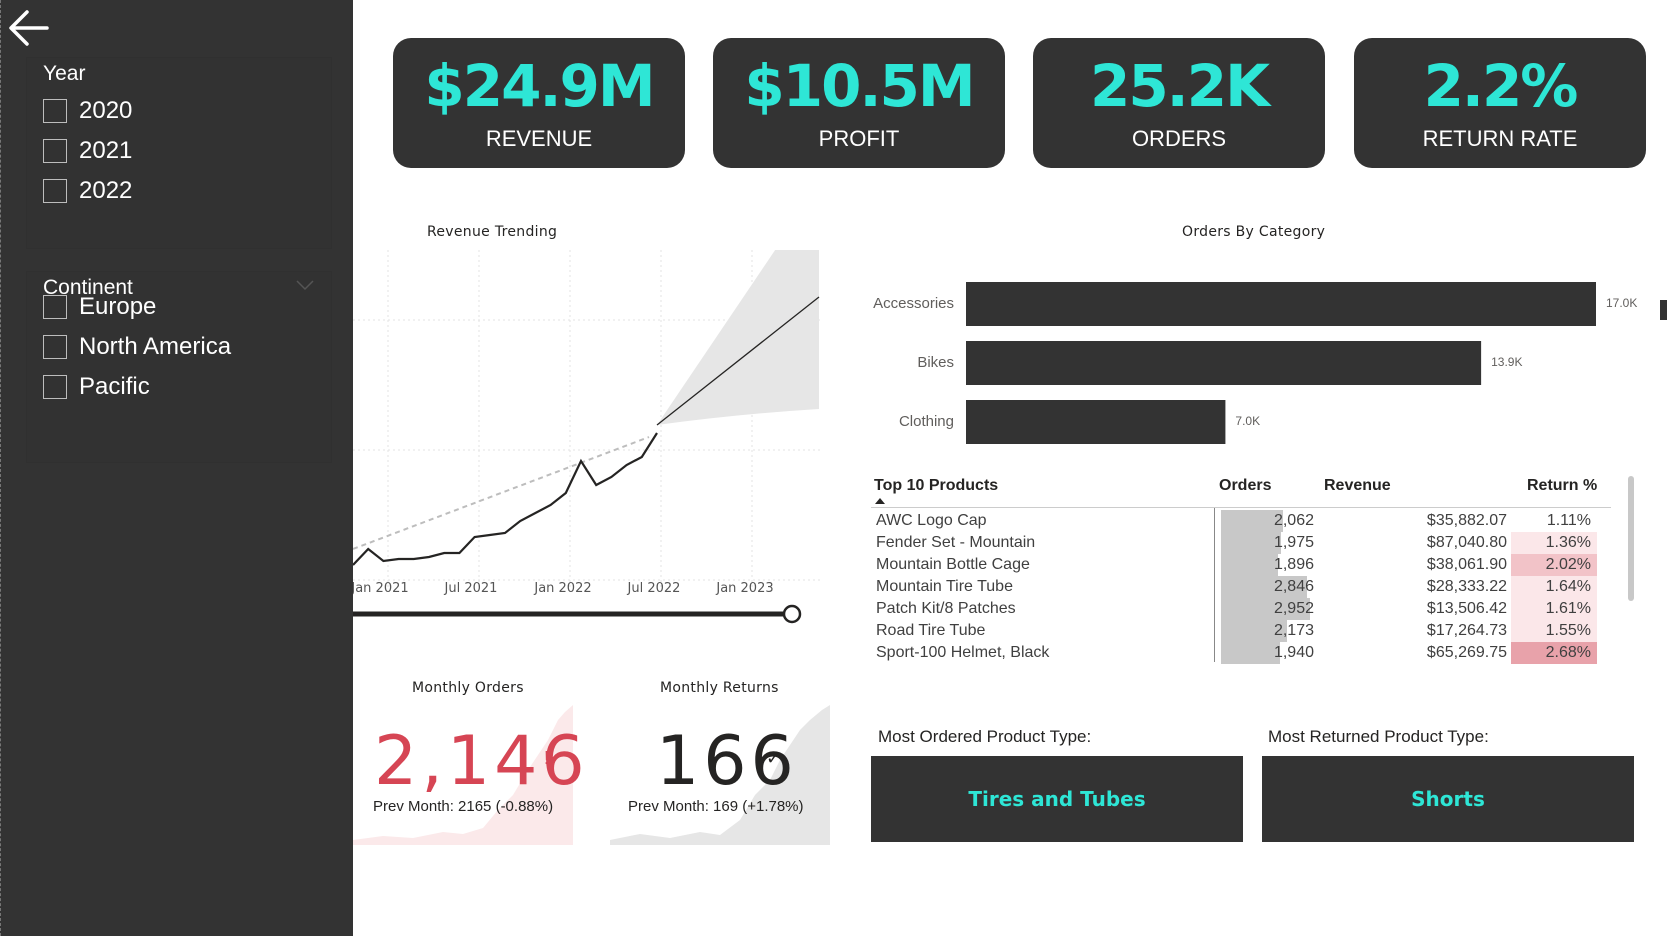  What do you see at coordinates (106, 190) in the screenshot?
I see `year-option-label: 2022` at bounding box center [106, 190].